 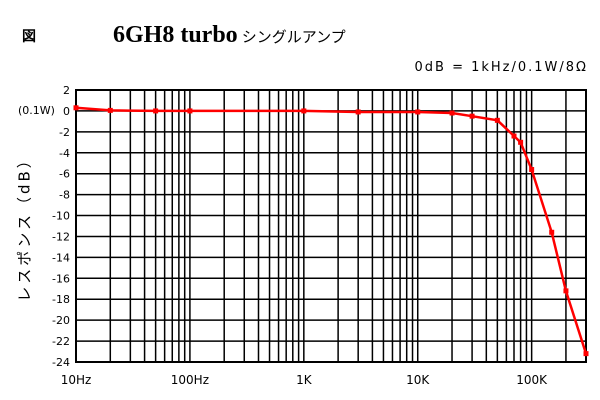 I want to click on zero-marker-label: (0.1W), so click(x=36, y=110).